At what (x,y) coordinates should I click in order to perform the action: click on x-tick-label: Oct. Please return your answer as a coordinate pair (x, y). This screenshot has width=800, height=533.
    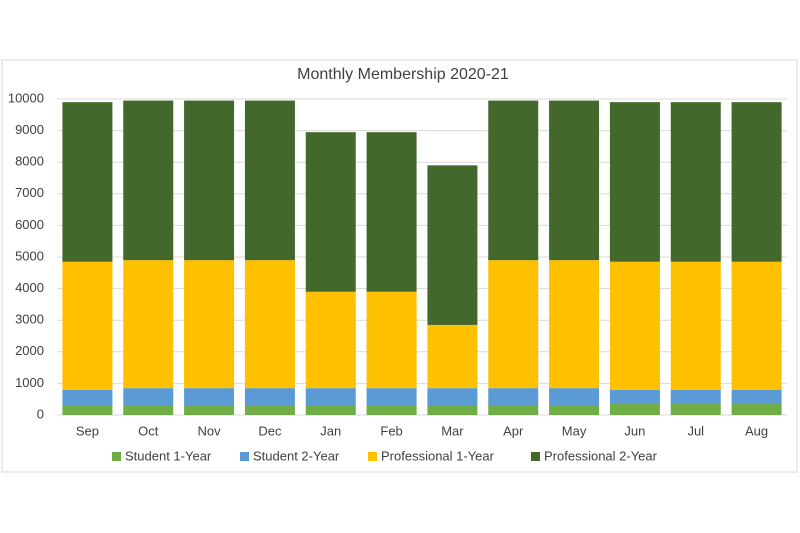
    Looking at the image, I should click on (148, 430).